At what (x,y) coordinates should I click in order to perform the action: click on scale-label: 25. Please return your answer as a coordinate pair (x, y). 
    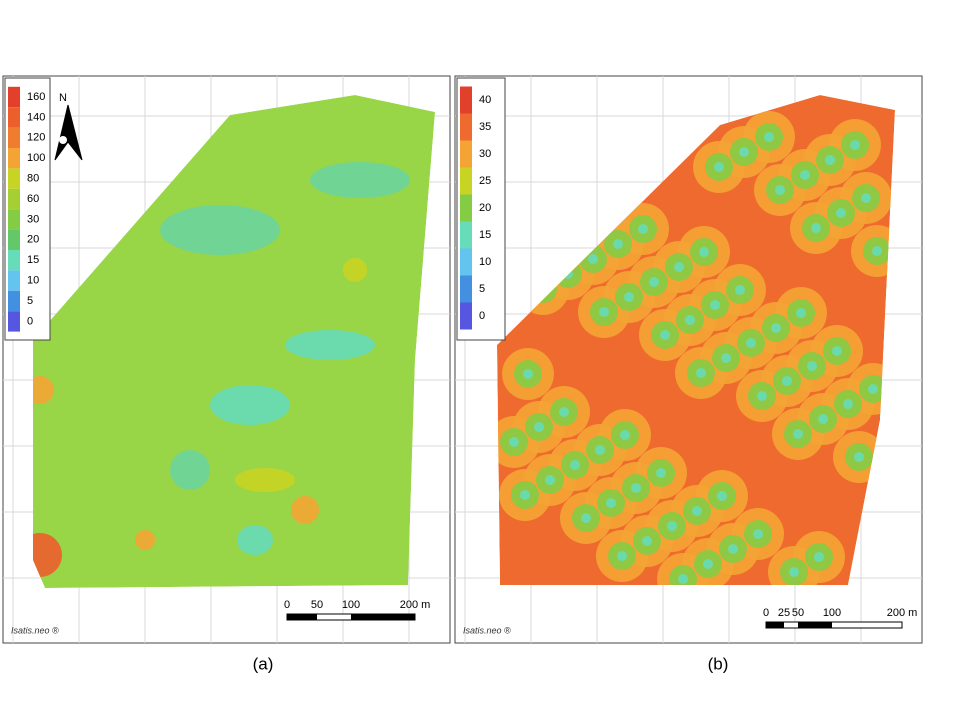
    Looking at the image, I should click on (784, 613).